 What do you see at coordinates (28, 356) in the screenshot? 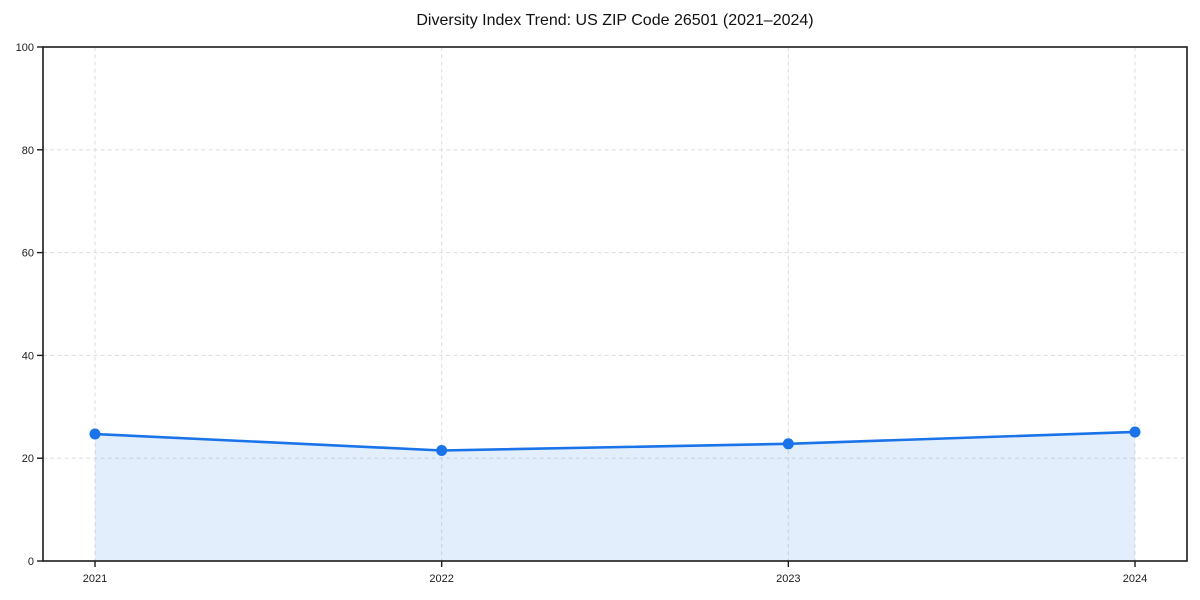
I see `y-tick-label: 40` at bounding box center [28, 356].